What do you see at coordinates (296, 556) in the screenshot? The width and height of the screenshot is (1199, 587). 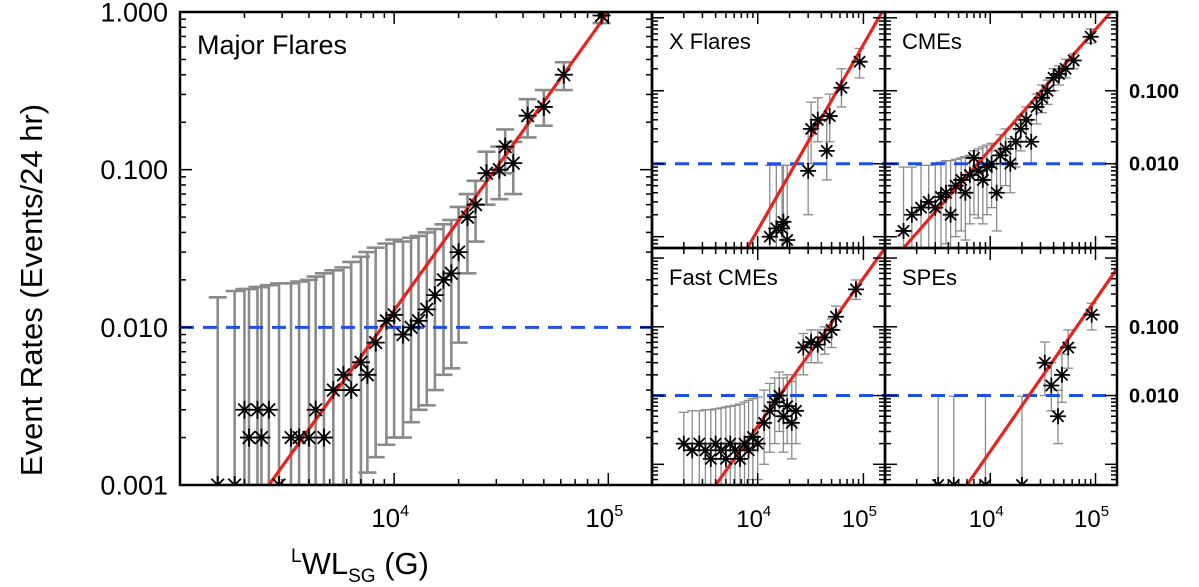 I see `x-axis-label-prefix: L` at bounding box center [296, 556].